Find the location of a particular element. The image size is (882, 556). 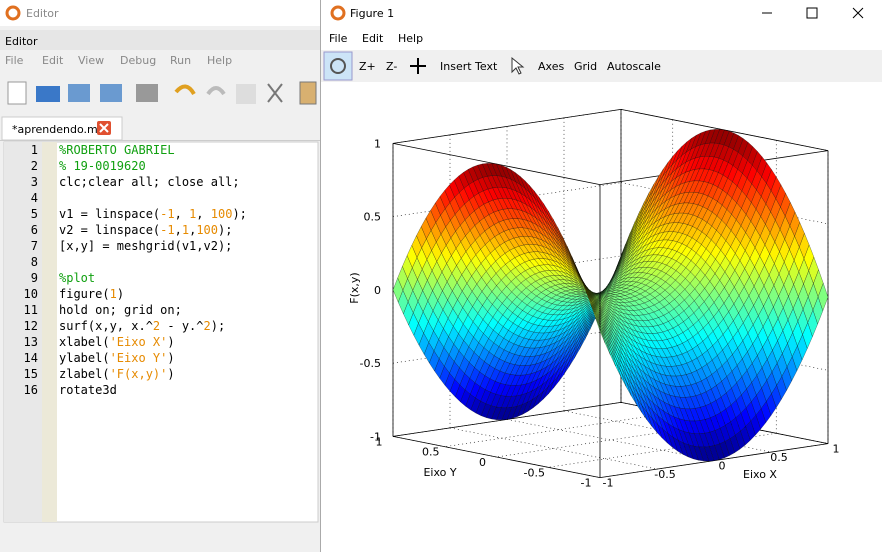

code-token: [x,y] = meshgrid(v1,v2); is located at coordinates (145, 246).